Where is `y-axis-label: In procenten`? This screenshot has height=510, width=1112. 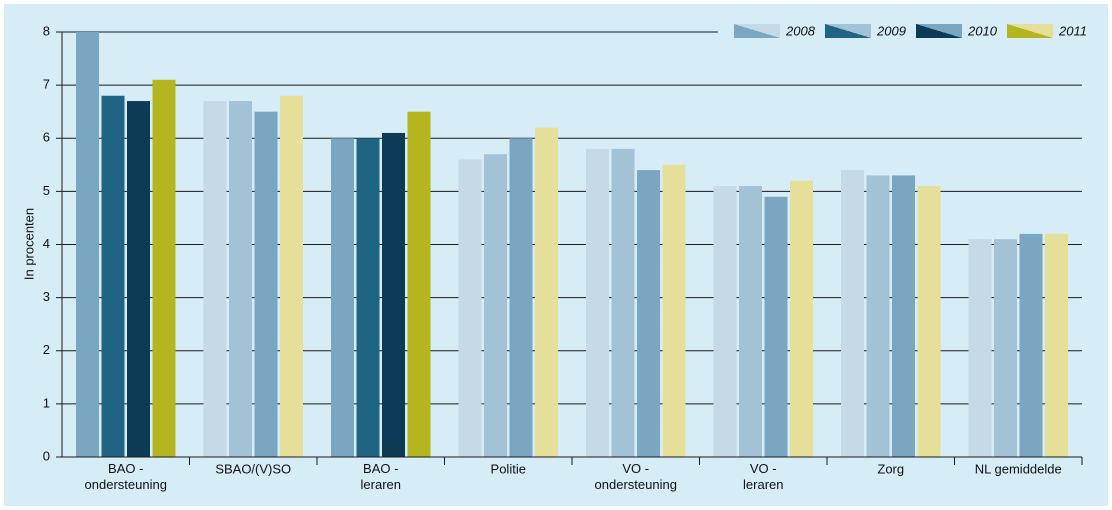 y-axis-label: In procenten is located at coordinates (28, 244).